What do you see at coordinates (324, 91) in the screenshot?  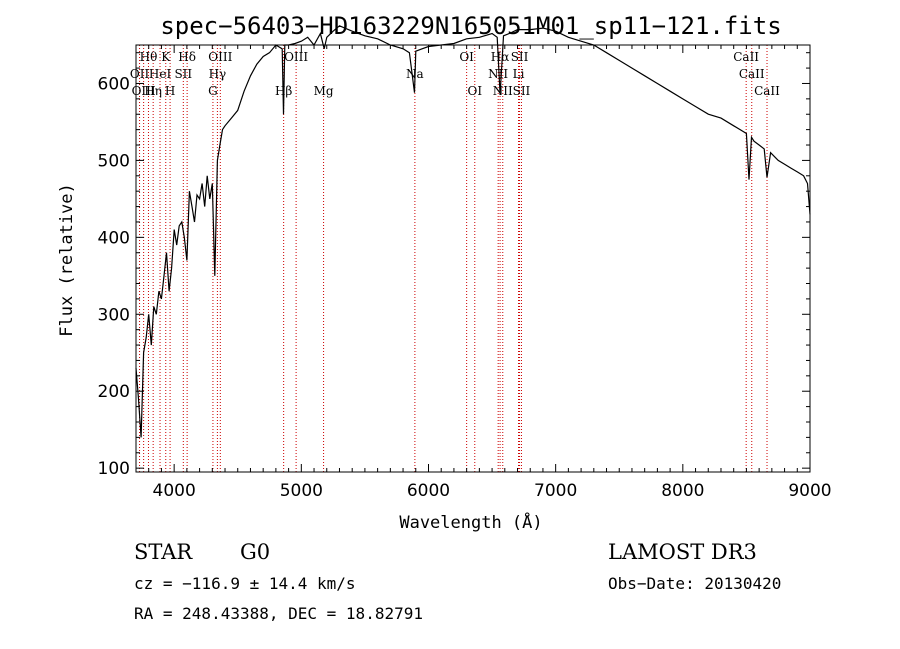 I see `line-label: Mg` at bounding box center [324, 91].